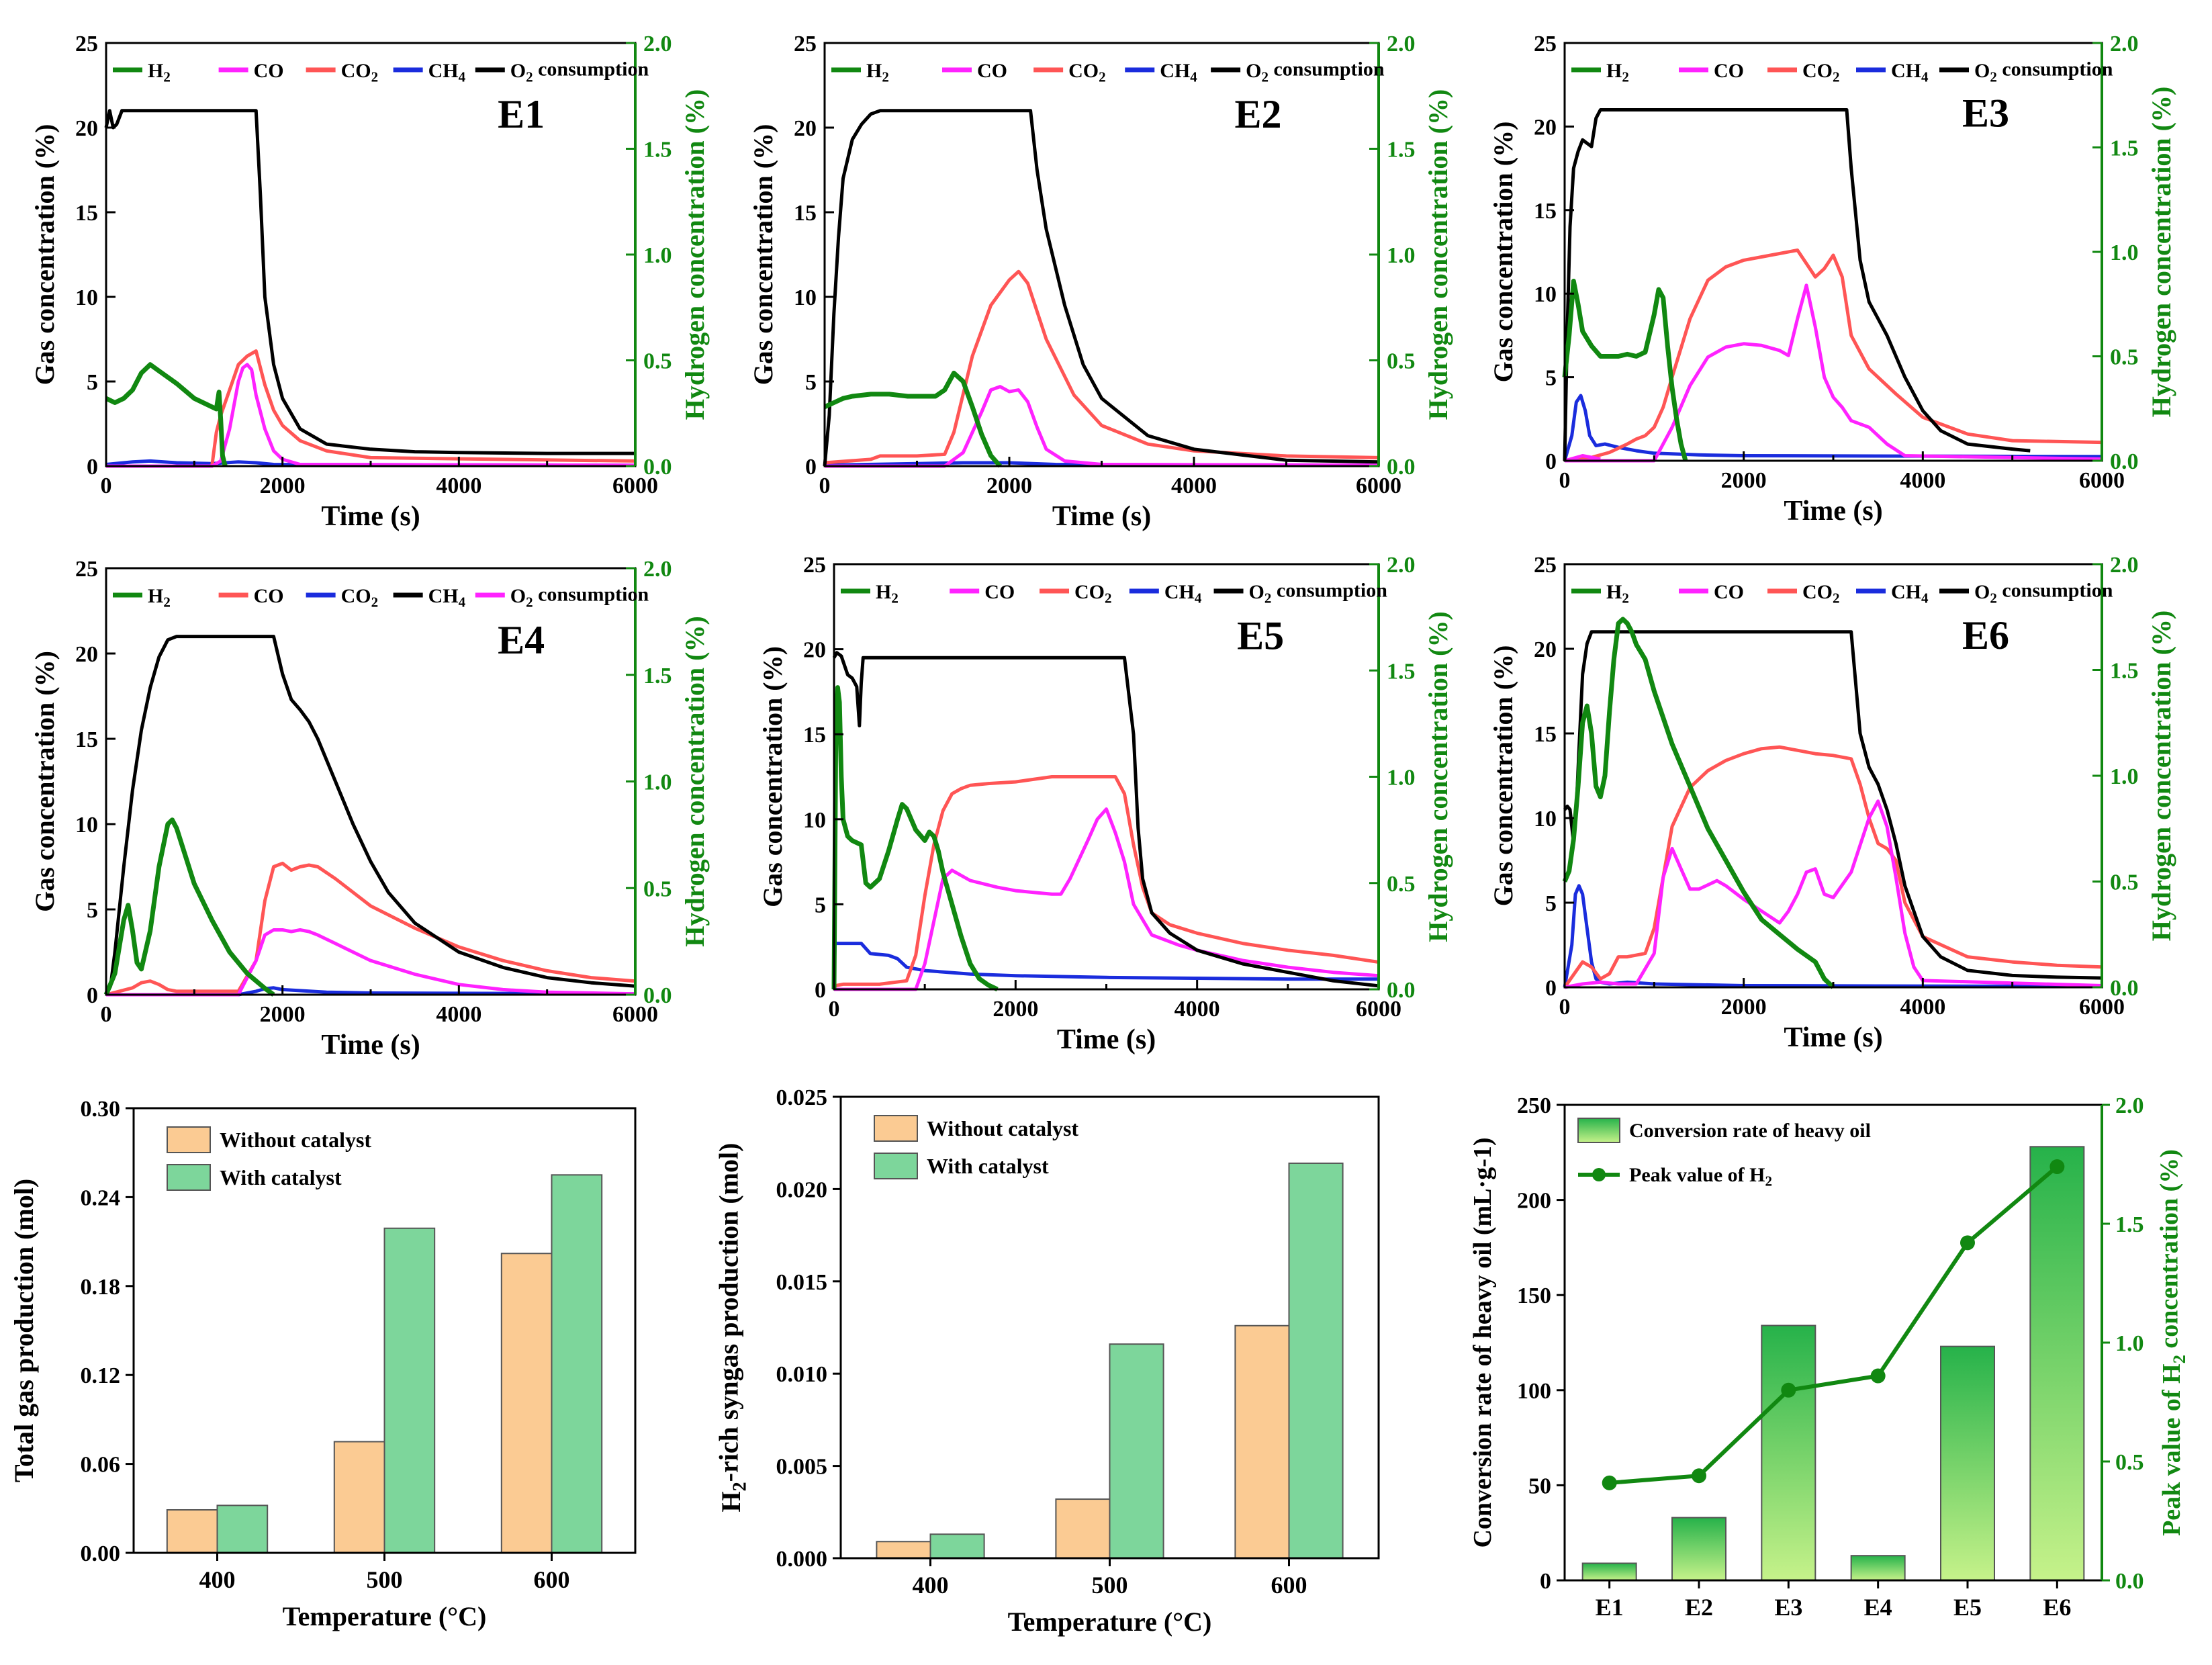 This screenshot has width=2212, height=1665. Describe the element at coordinates (521, 640) in the screenshot. I see `panel-label: E4` at that location.